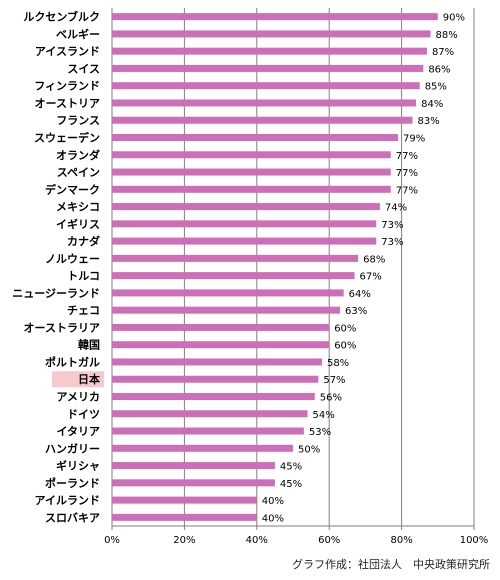 The image size is (500, 580). I want to click on x-tick-label: 60%, so click(329, 540).